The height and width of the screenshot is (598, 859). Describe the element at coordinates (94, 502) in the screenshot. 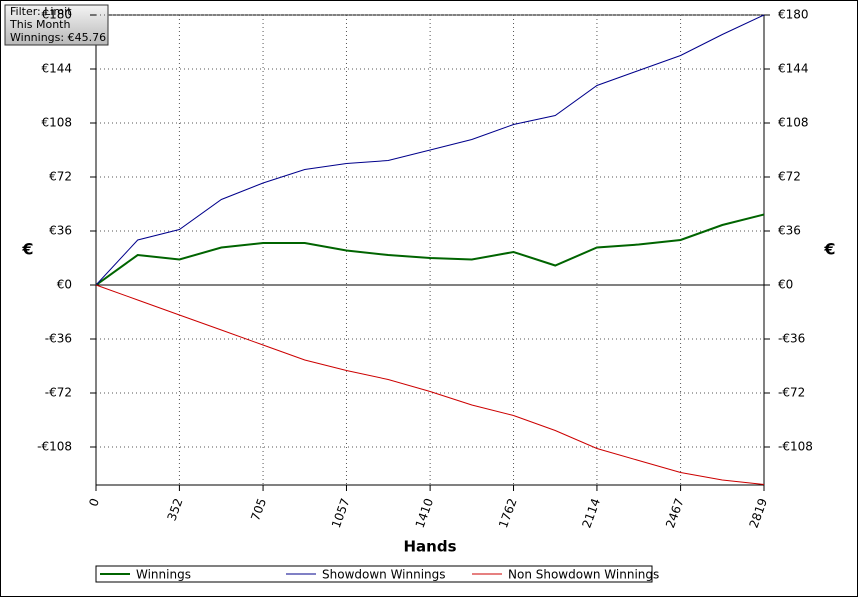

I see `x-tick-label: 0` at that location.